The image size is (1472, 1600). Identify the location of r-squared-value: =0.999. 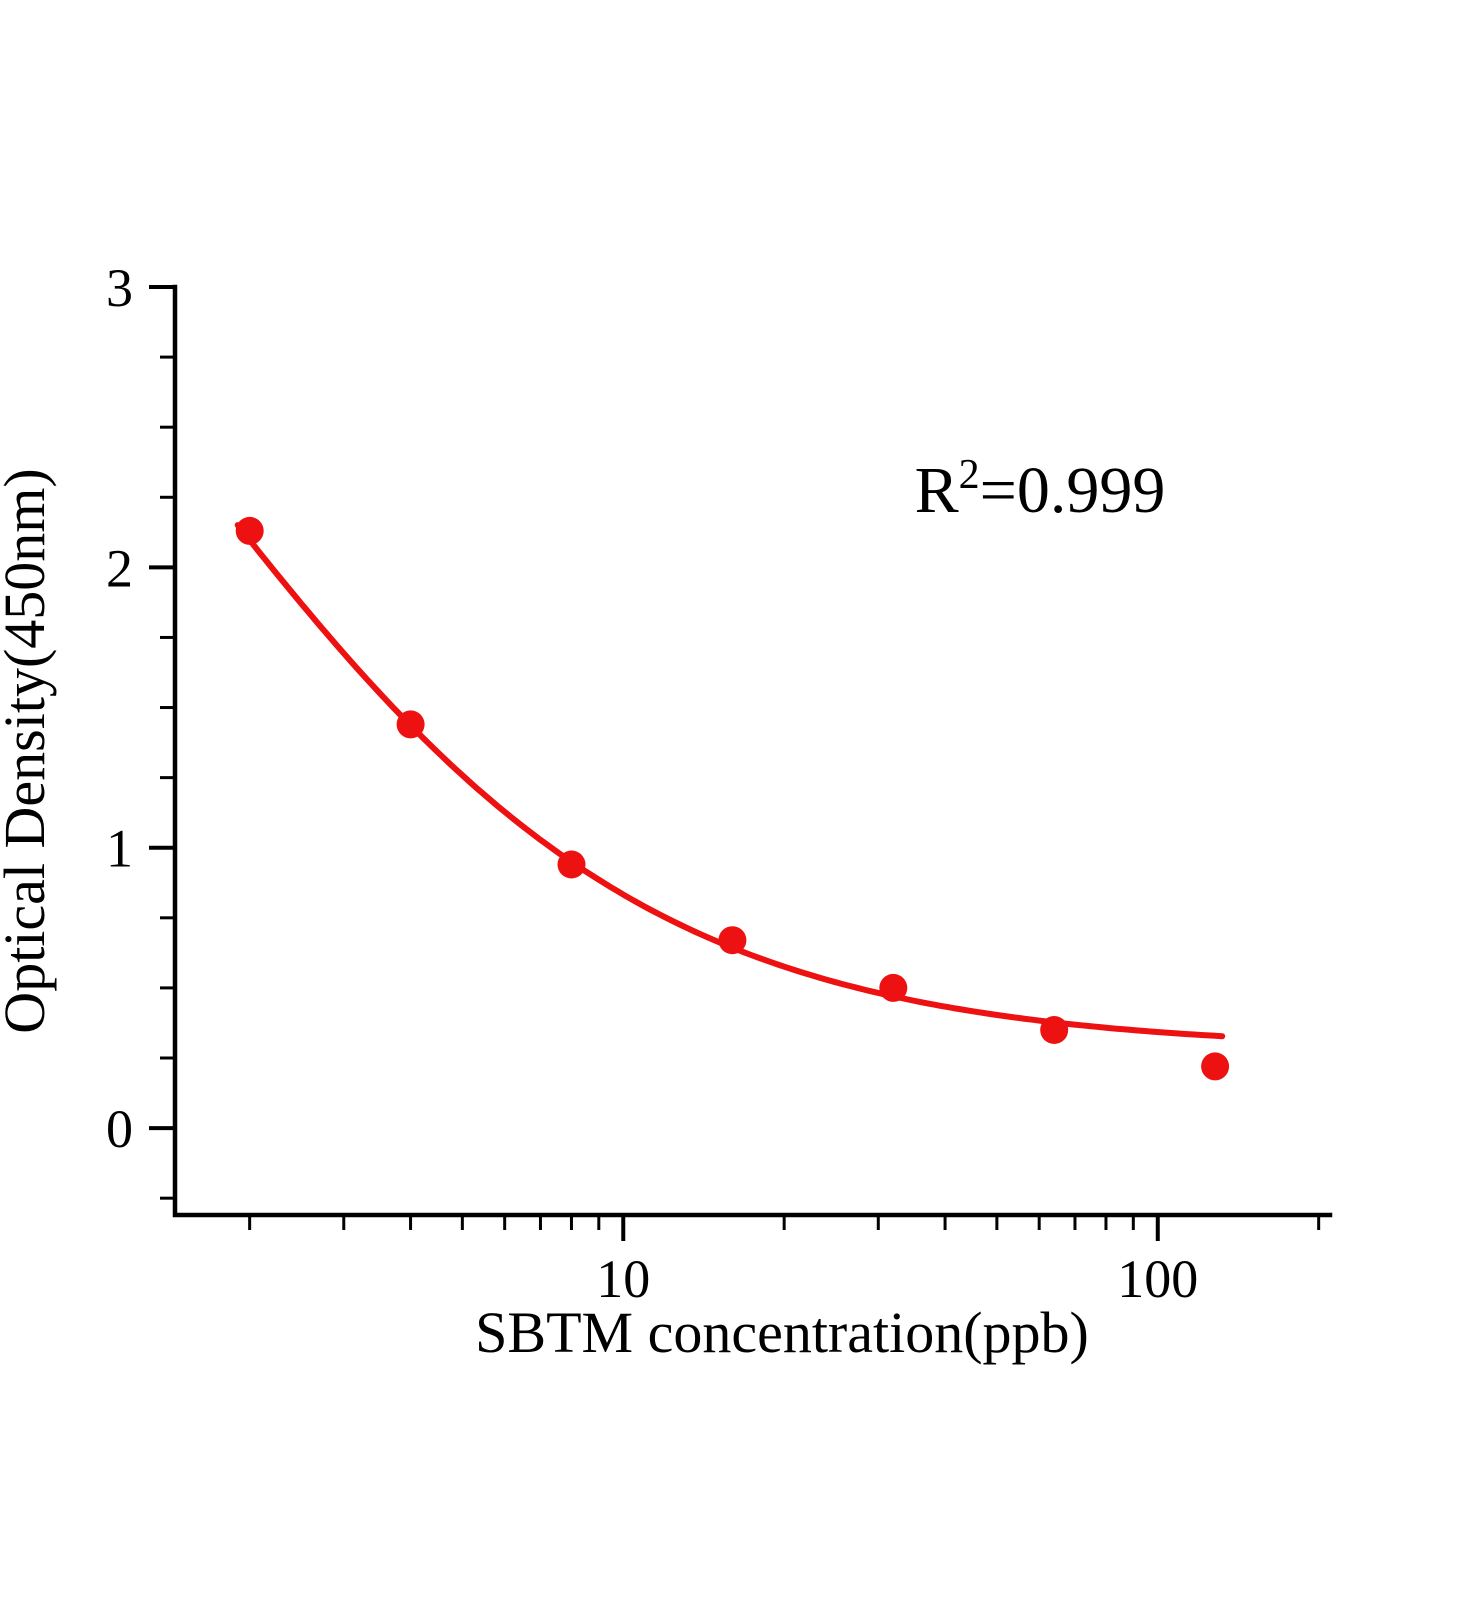
(1073, 490).